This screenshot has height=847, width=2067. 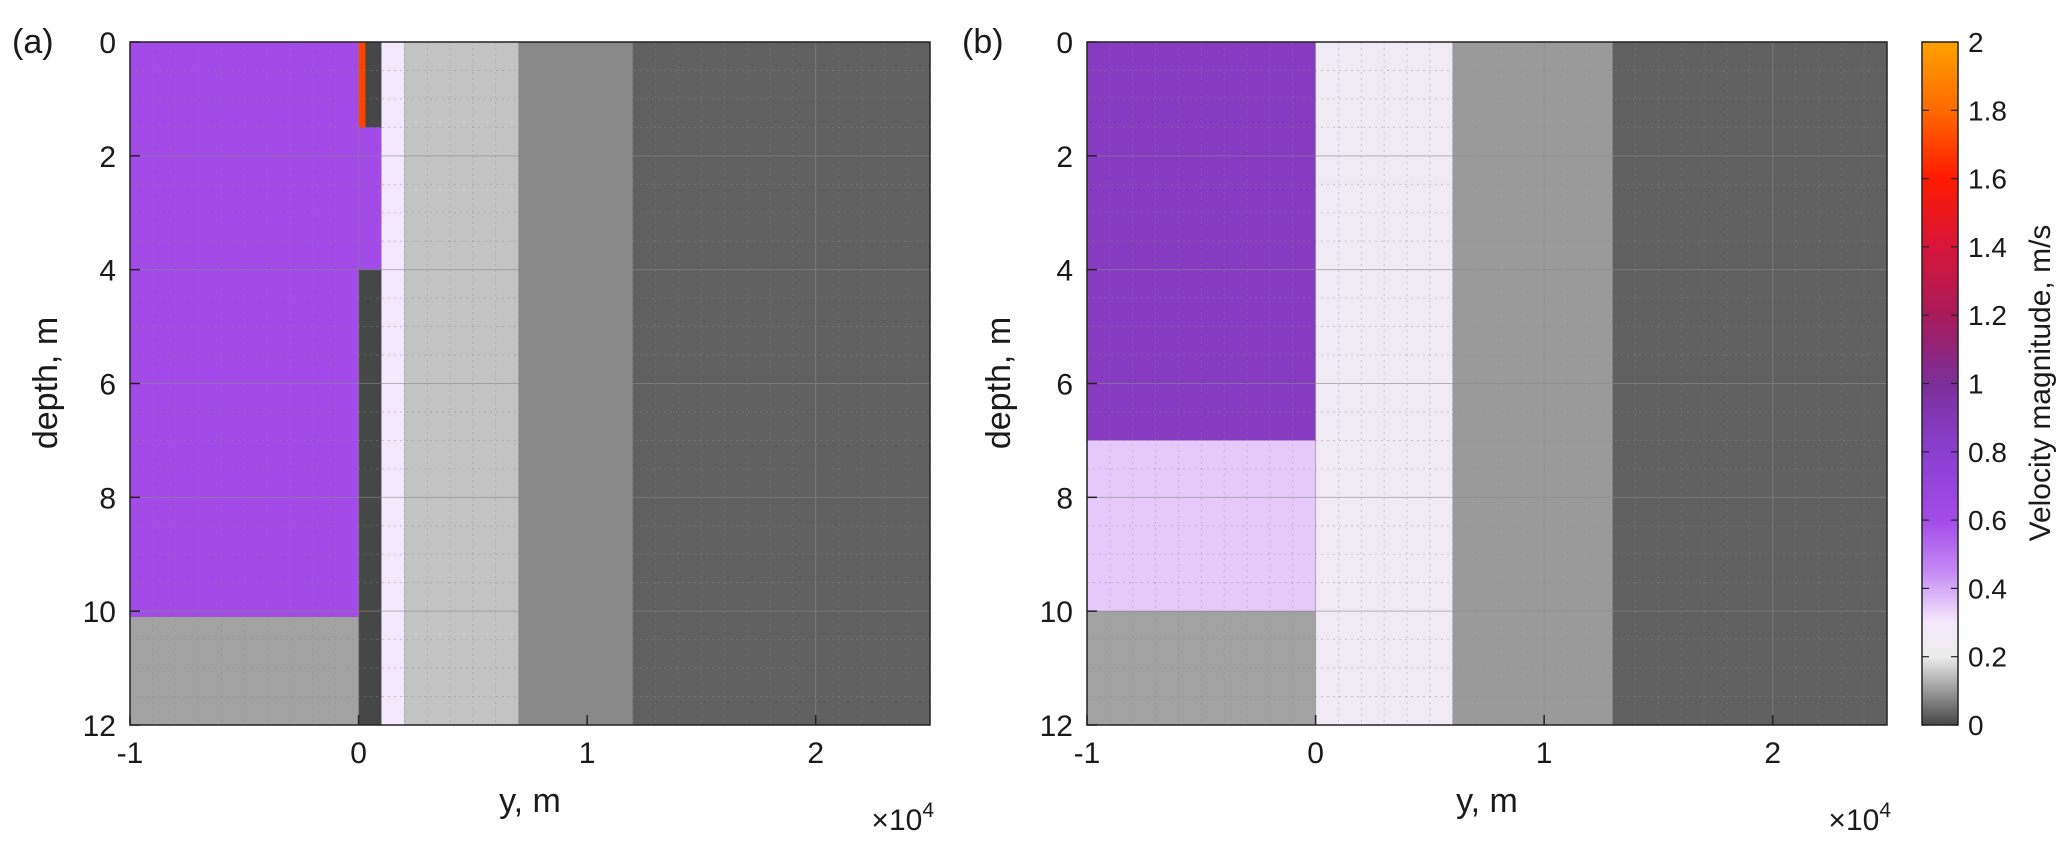 What do you see at coordinates (1885, 810) in the screenshot?
I see `panel-b-x-multiplier-exponent: 4` at bounding box center [1885, 810].